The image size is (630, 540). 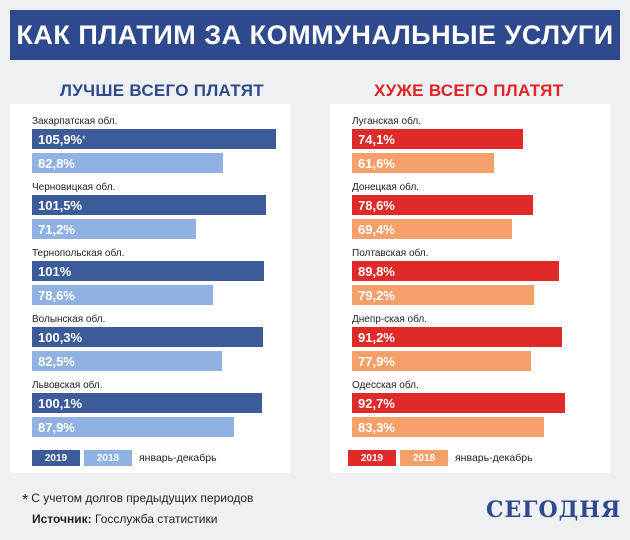 I want to click on source-label: Источник:, so click(x=62, y=519).